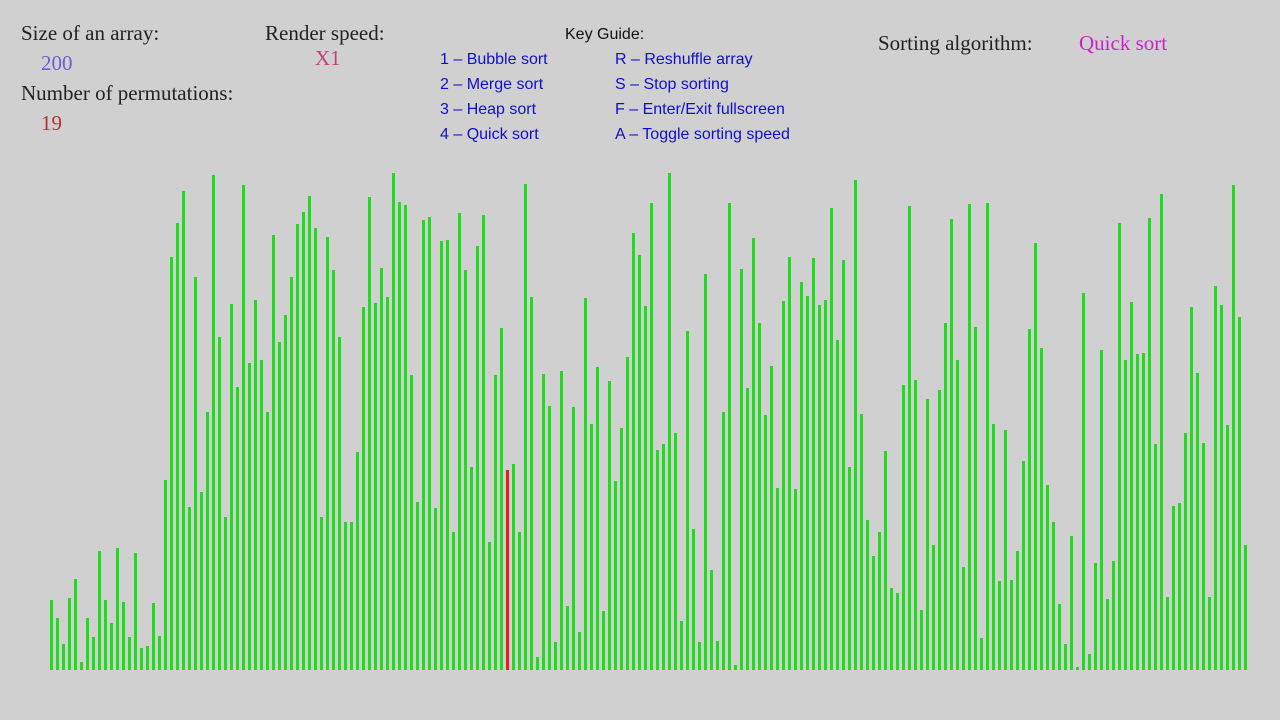 This screenshot has height=720, width=1280. Describe the element at coordinates (684, 59) in the screenshot. I see `key-guide-item: R – Reshuffle array` at that location.